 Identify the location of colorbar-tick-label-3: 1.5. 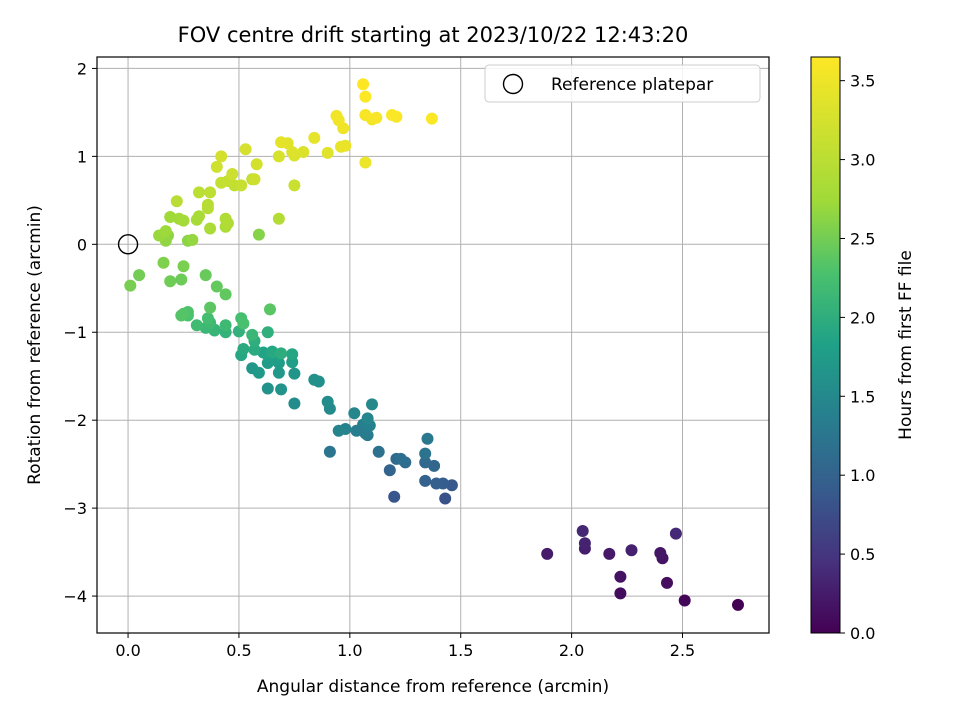
(862, 396).